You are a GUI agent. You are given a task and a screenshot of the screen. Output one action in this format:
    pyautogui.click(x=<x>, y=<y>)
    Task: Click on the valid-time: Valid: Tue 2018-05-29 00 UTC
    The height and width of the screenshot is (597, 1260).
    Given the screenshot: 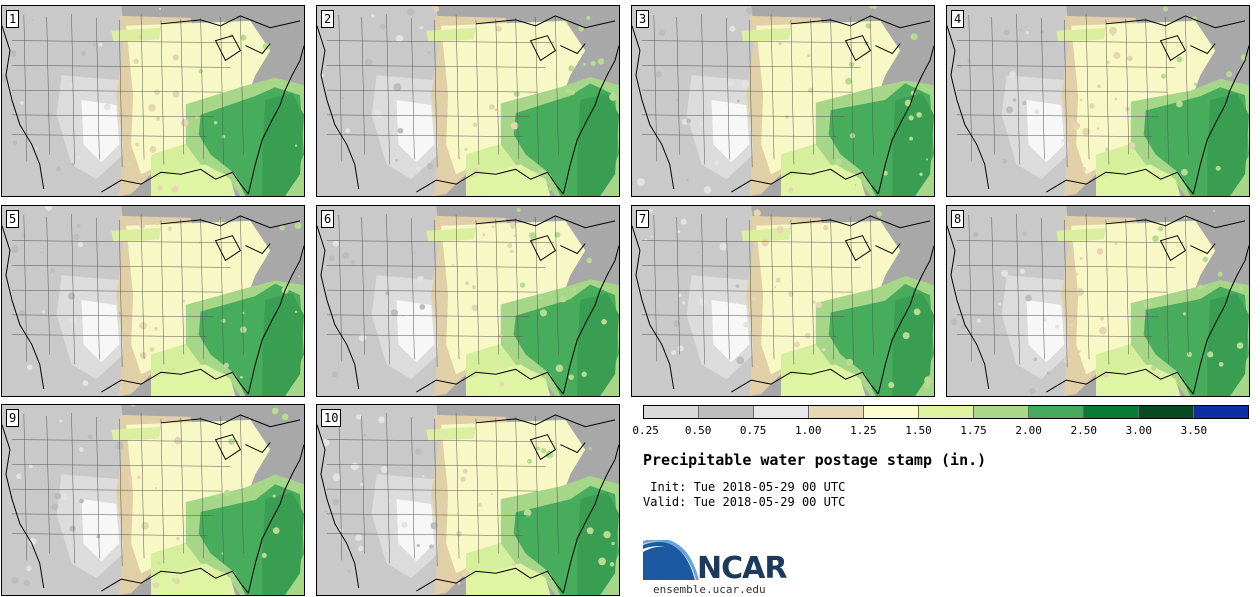 What is the action you would take?
    pyautogui.click(x=744, y=502)
    